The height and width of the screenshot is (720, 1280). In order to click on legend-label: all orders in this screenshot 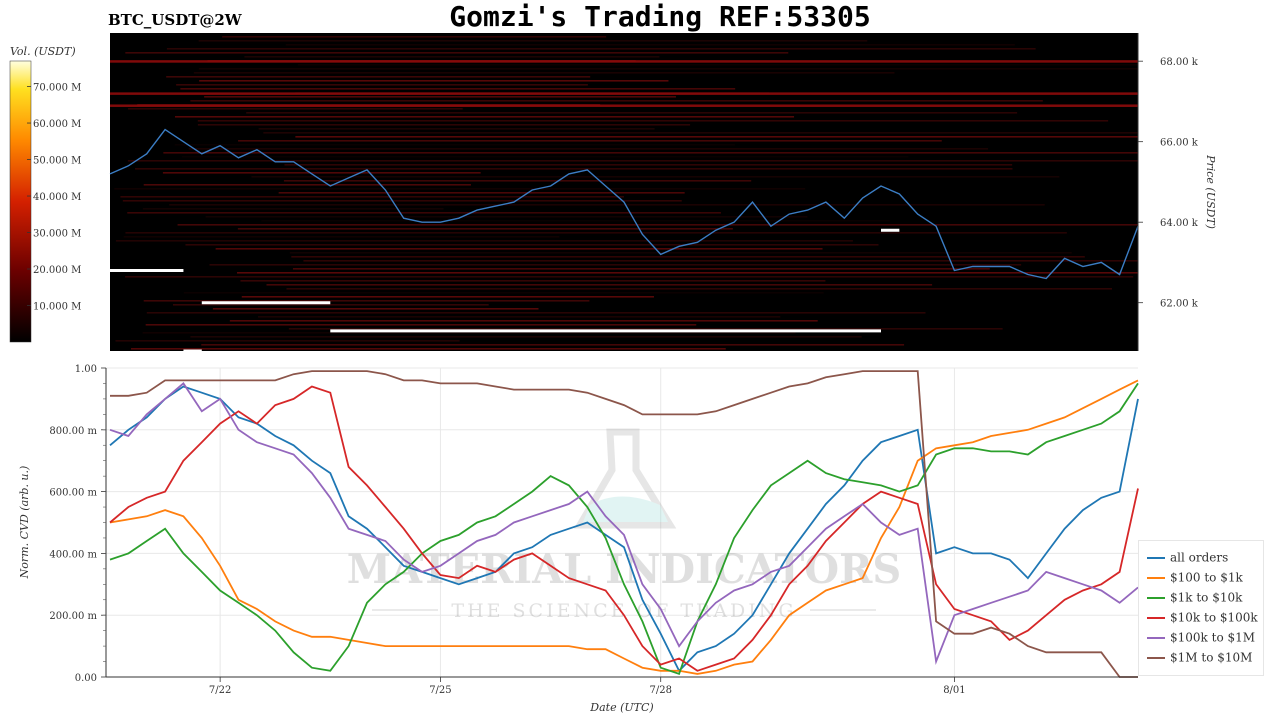, I will do `click(1199, 557)`.